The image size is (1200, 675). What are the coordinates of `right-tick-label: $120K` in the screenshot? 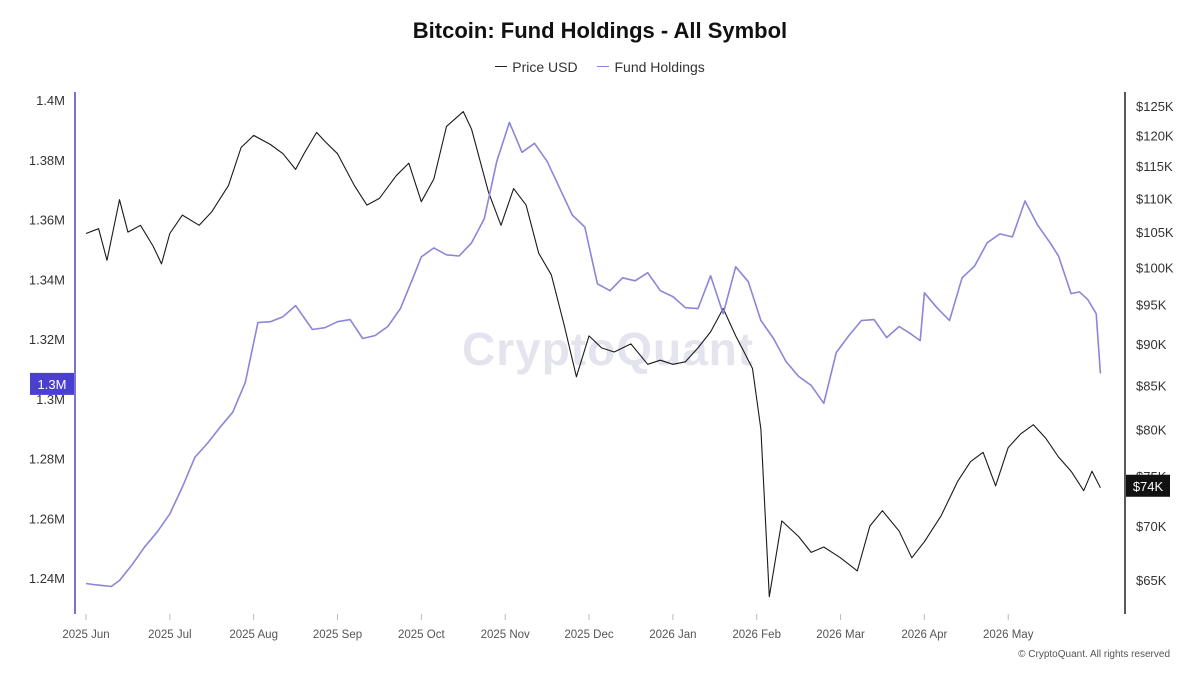 It's located at (1155, 135).